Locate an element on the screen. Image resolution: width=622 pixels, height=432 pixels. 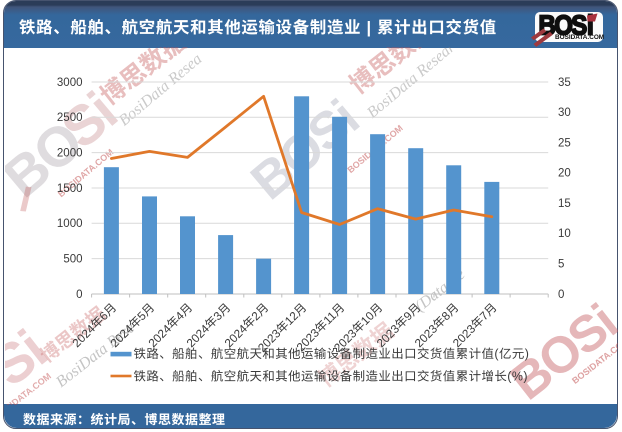
svg-text: 30 is located at coordinates (564, 113).